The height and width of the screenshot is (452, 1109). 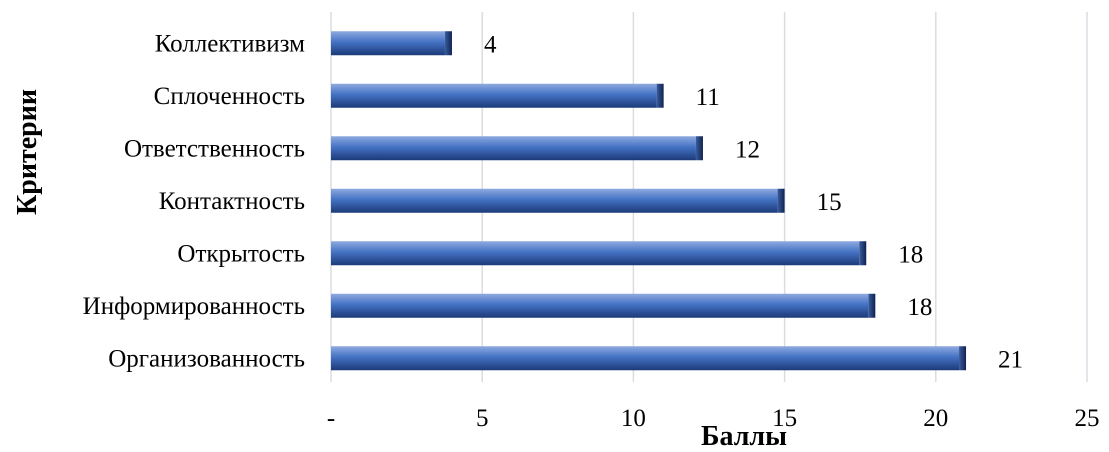 I want to click on x-tick-label: 10, so click(x=633, y=418).